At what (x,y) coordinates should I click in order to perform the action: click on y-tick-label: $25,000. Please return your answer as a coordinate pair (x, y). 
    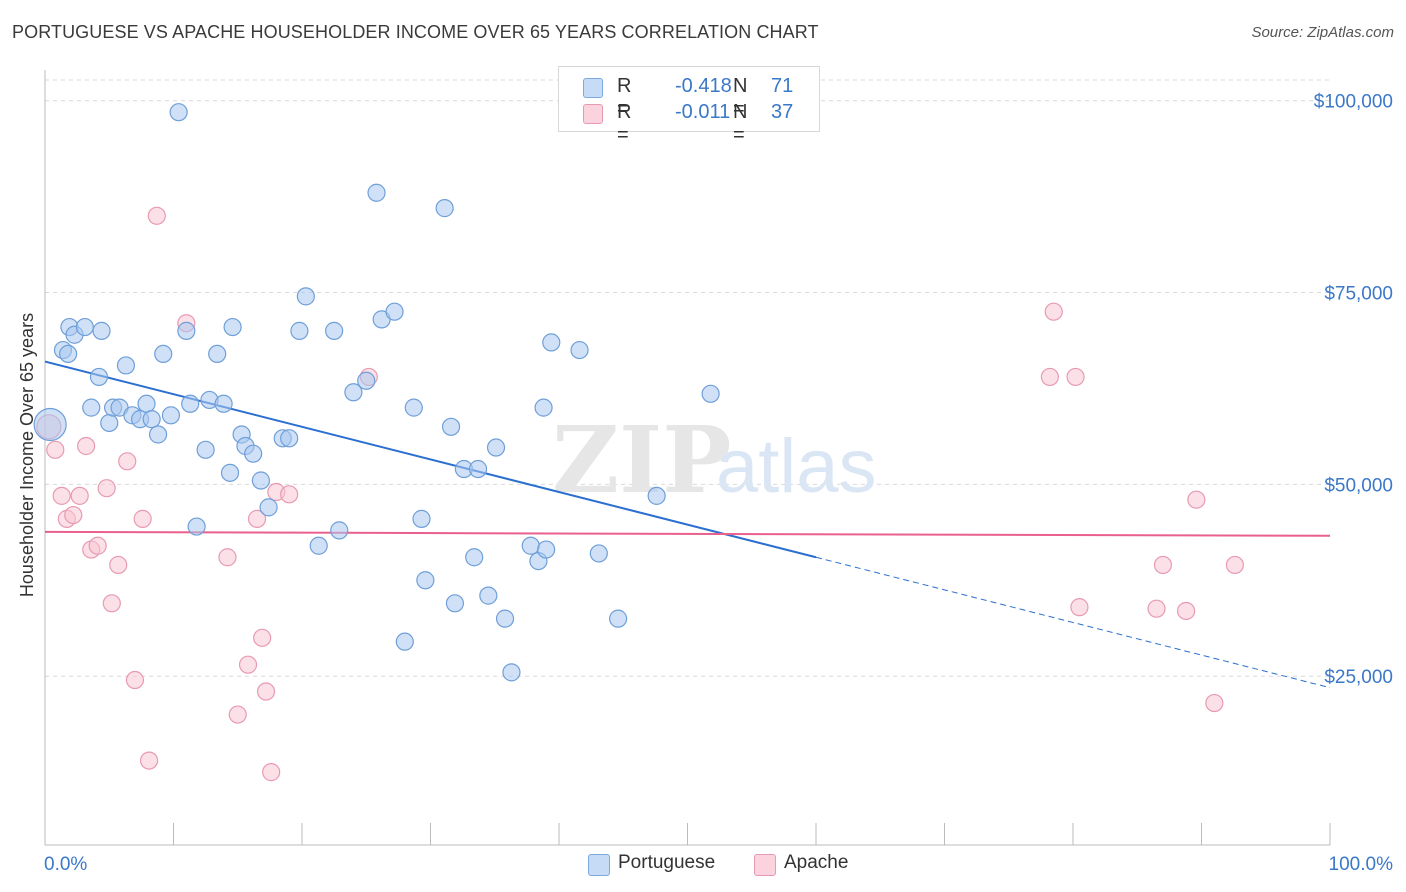
    Looking at the image, I should click on (1358, 677).